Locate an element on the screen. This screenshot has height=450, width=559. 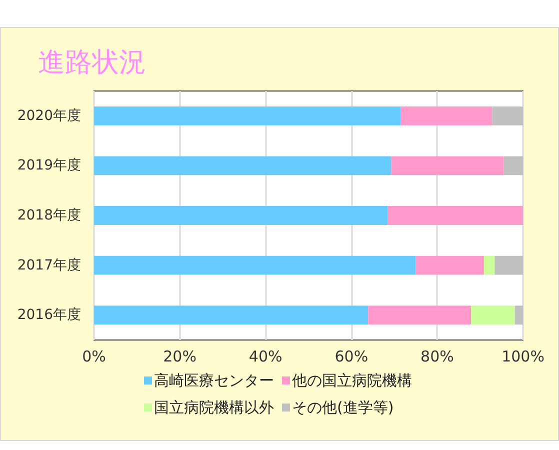
legend-label: 国立病院機構以外 is located at coordinates (214, 407).